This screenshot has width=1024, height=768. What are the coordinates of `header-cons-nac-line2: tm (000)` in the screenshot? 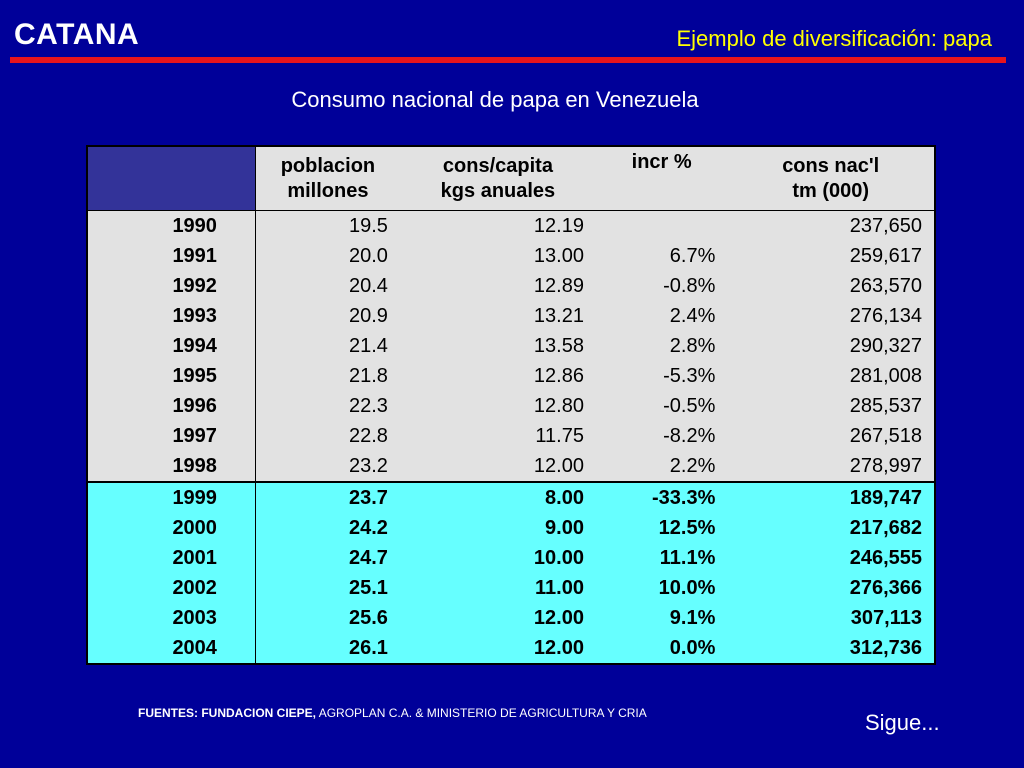 It's located at (831, 190).